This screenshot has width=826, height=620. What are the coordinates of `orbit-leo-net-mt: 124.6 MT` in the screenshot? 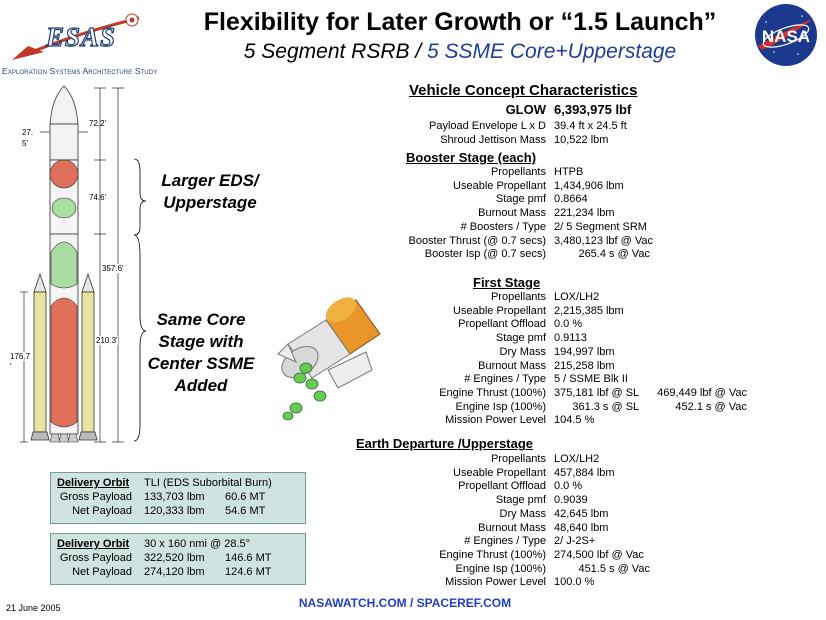 It's located at (248, 572).